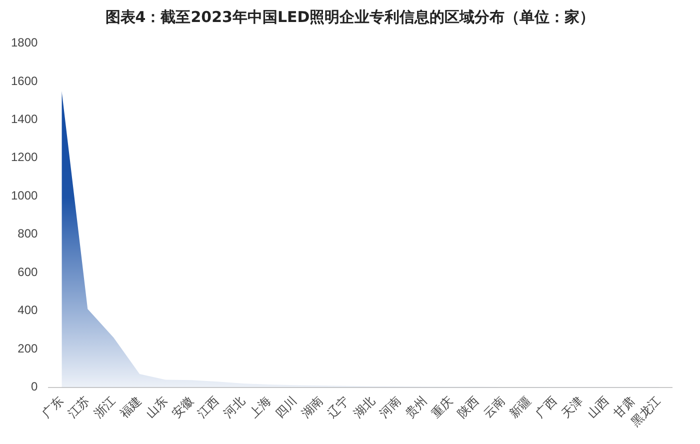  I want to click on chart-title: 图表4：截至2023年中国LED照明企业专利信息的区域分布（单位：家）, so click(350, 17).